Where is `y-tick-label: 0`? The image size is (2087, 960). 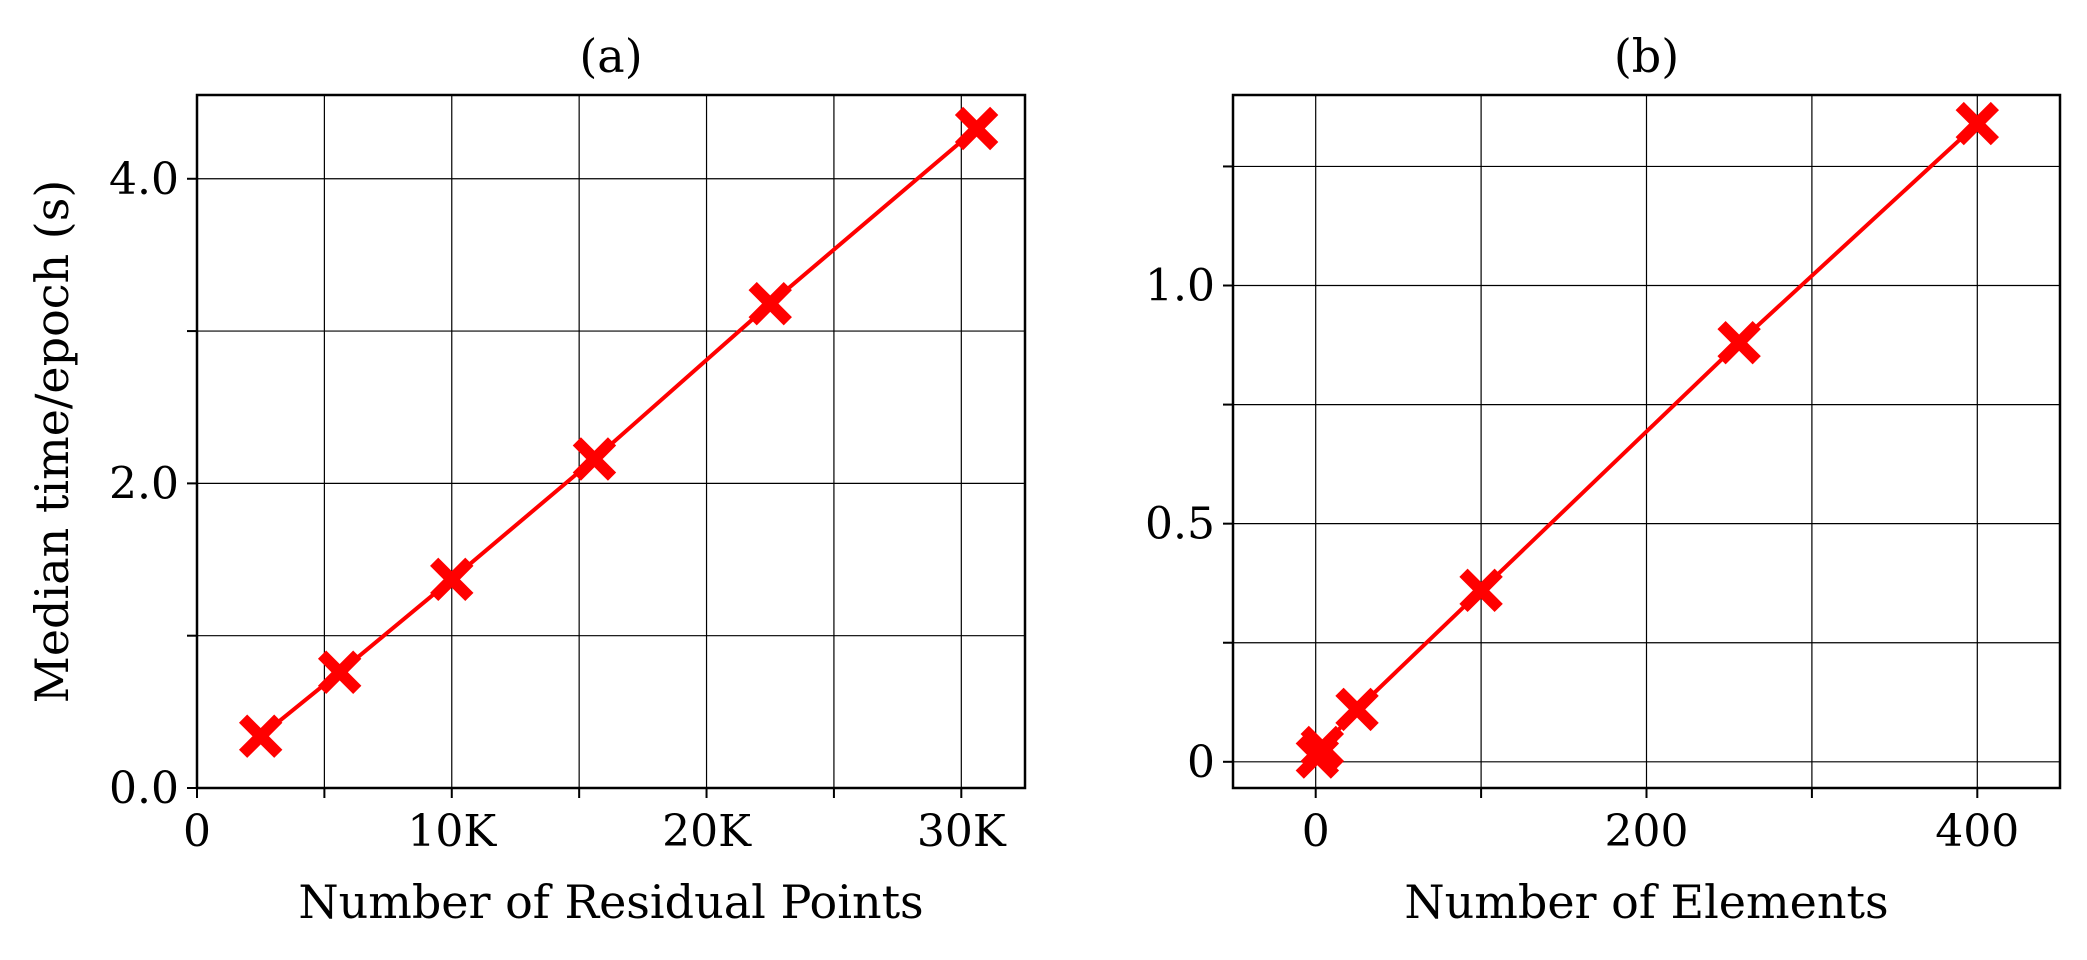
y-tick-label: 0 is located at coordinates (1201, 762).